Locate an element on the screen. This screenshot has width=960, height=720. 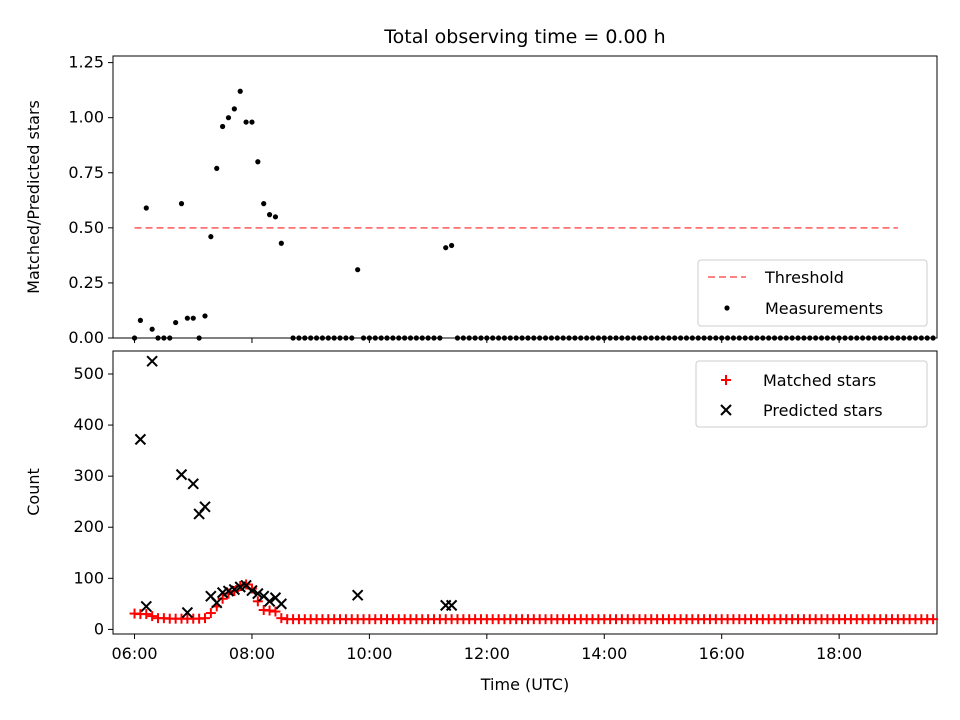
legend-matched-label: Matched stars is located at coordinates (819, 380).